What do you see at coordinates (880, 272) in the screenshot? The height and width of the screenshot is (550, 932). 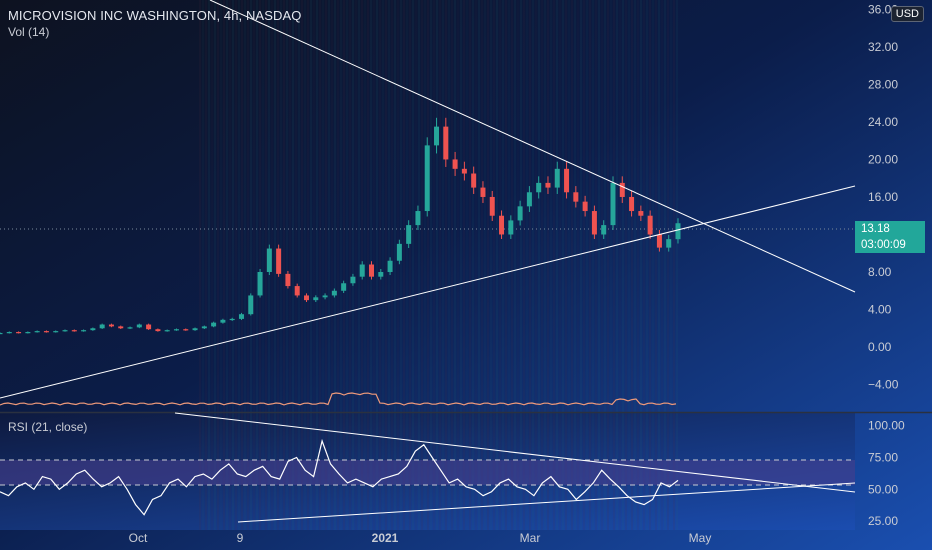 I see `price-tick-label: 8.00` at bounding box center [880, 272].